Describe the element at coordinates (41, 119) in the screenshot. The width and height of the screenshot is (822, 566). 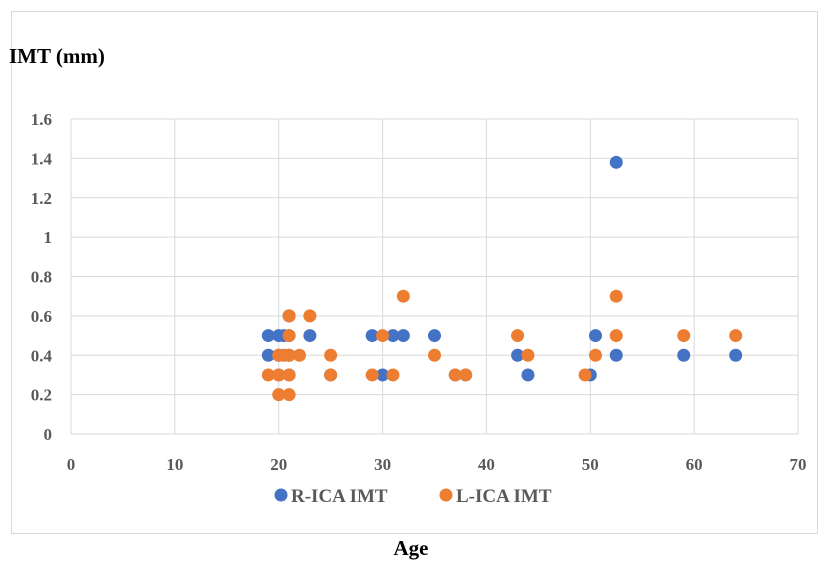
I see `y-tick-label: 1.6` at that location.